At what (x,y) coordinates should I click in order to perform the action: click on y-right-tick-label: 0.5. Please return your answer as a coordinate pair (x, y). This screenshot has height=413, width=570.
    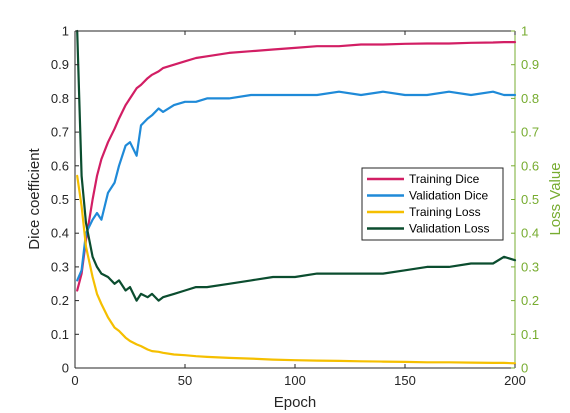
    Looking at the image, I should click on (530, 199).